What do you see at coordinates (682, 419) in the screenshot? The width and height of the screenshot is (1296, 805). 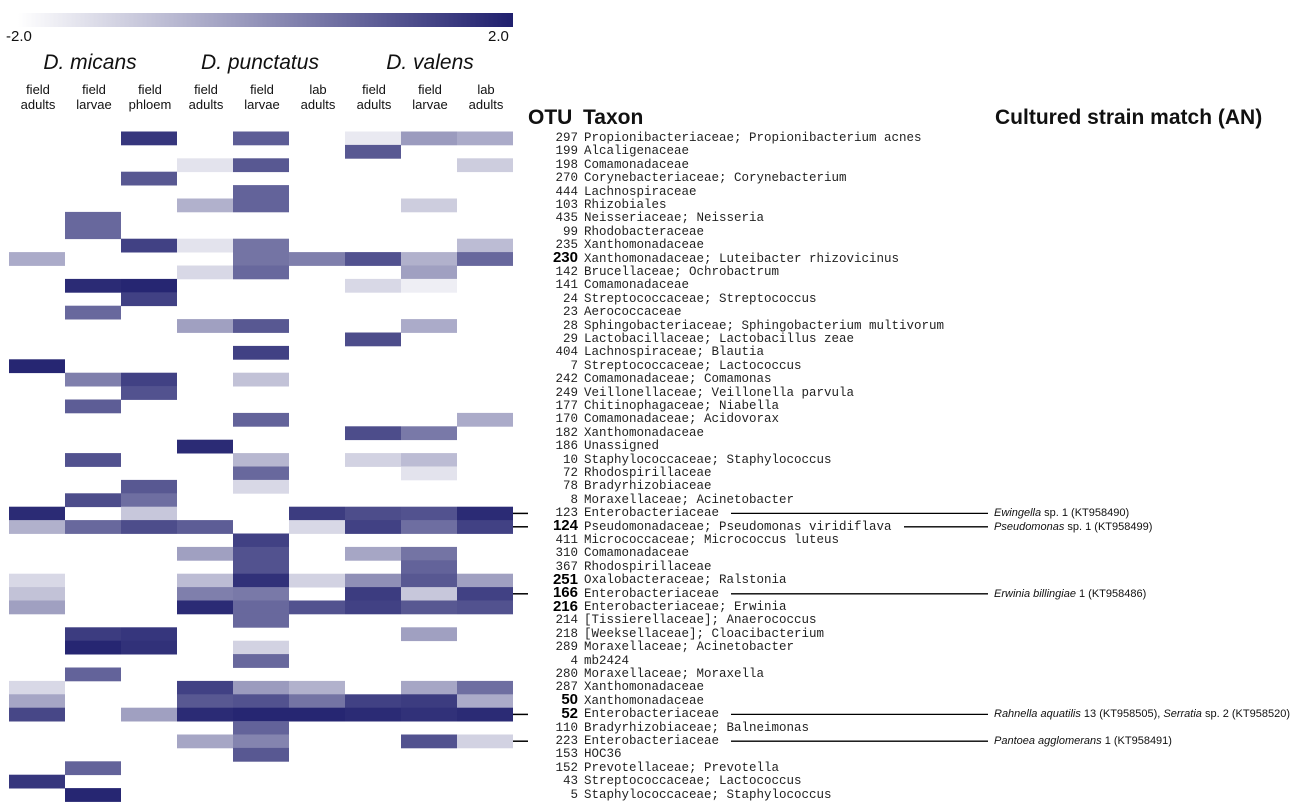 I see `taxon-label: Comamonadaceae; Acidovorax` at bounding box center [682, 419].